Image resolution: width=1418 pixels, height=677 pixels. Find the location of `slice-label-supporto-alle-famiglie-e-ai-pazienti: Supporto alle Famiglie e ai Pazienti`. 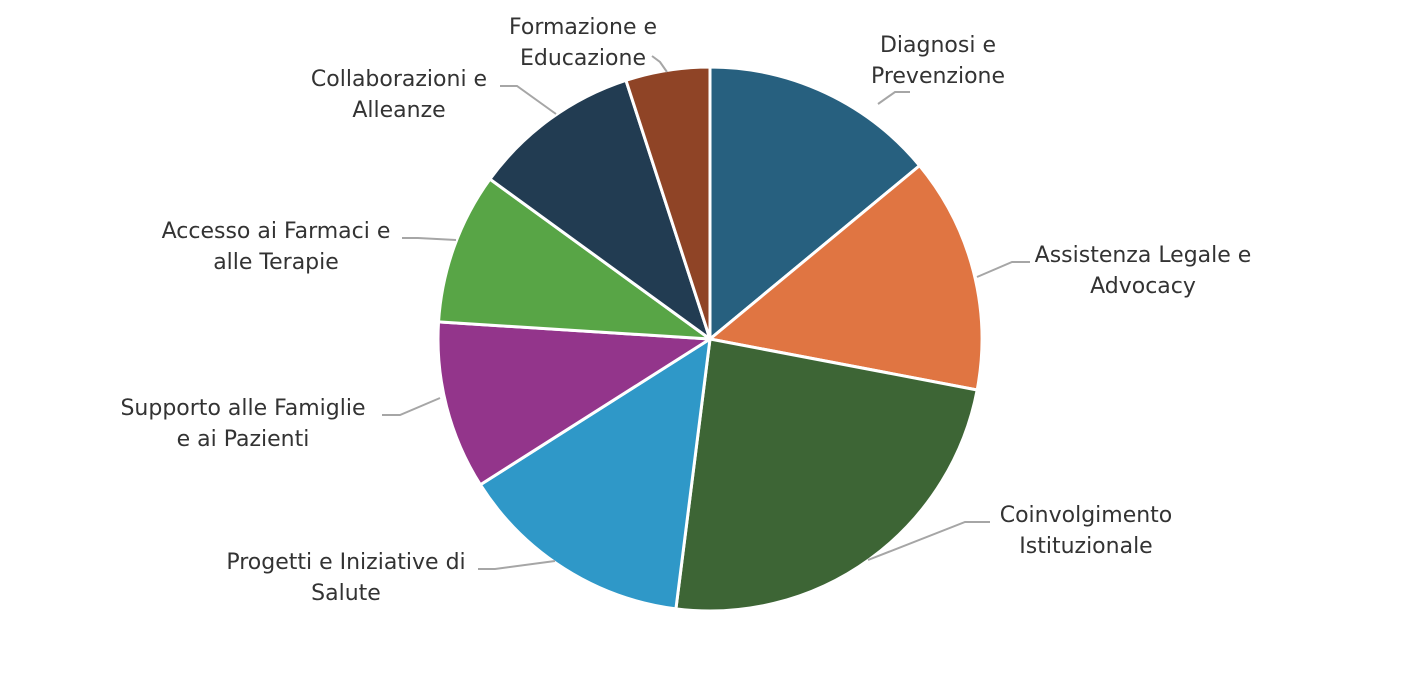

slice-label-supporto-alle-famiglie-e-ai-pazienti: Supporto alle Famiglie e ai Pazienti is located at coordinates (242, 424).